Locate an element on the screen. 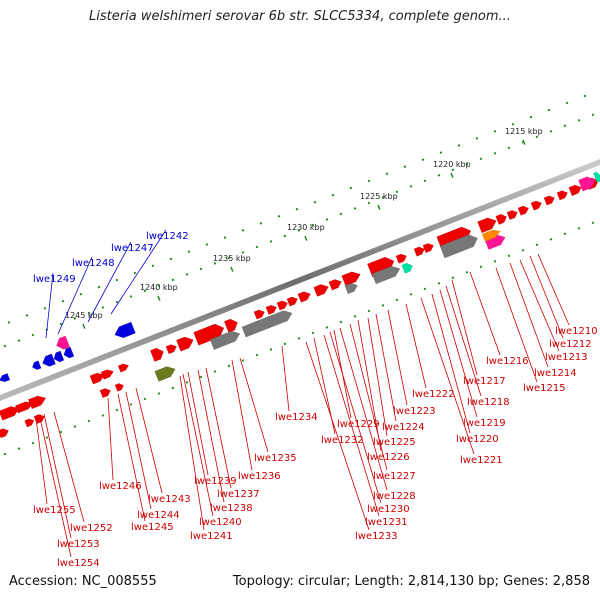 The height and width of the screenshot is (600, 600). forward-gene-label: lwe1216 is located at coordinates (507, 361).